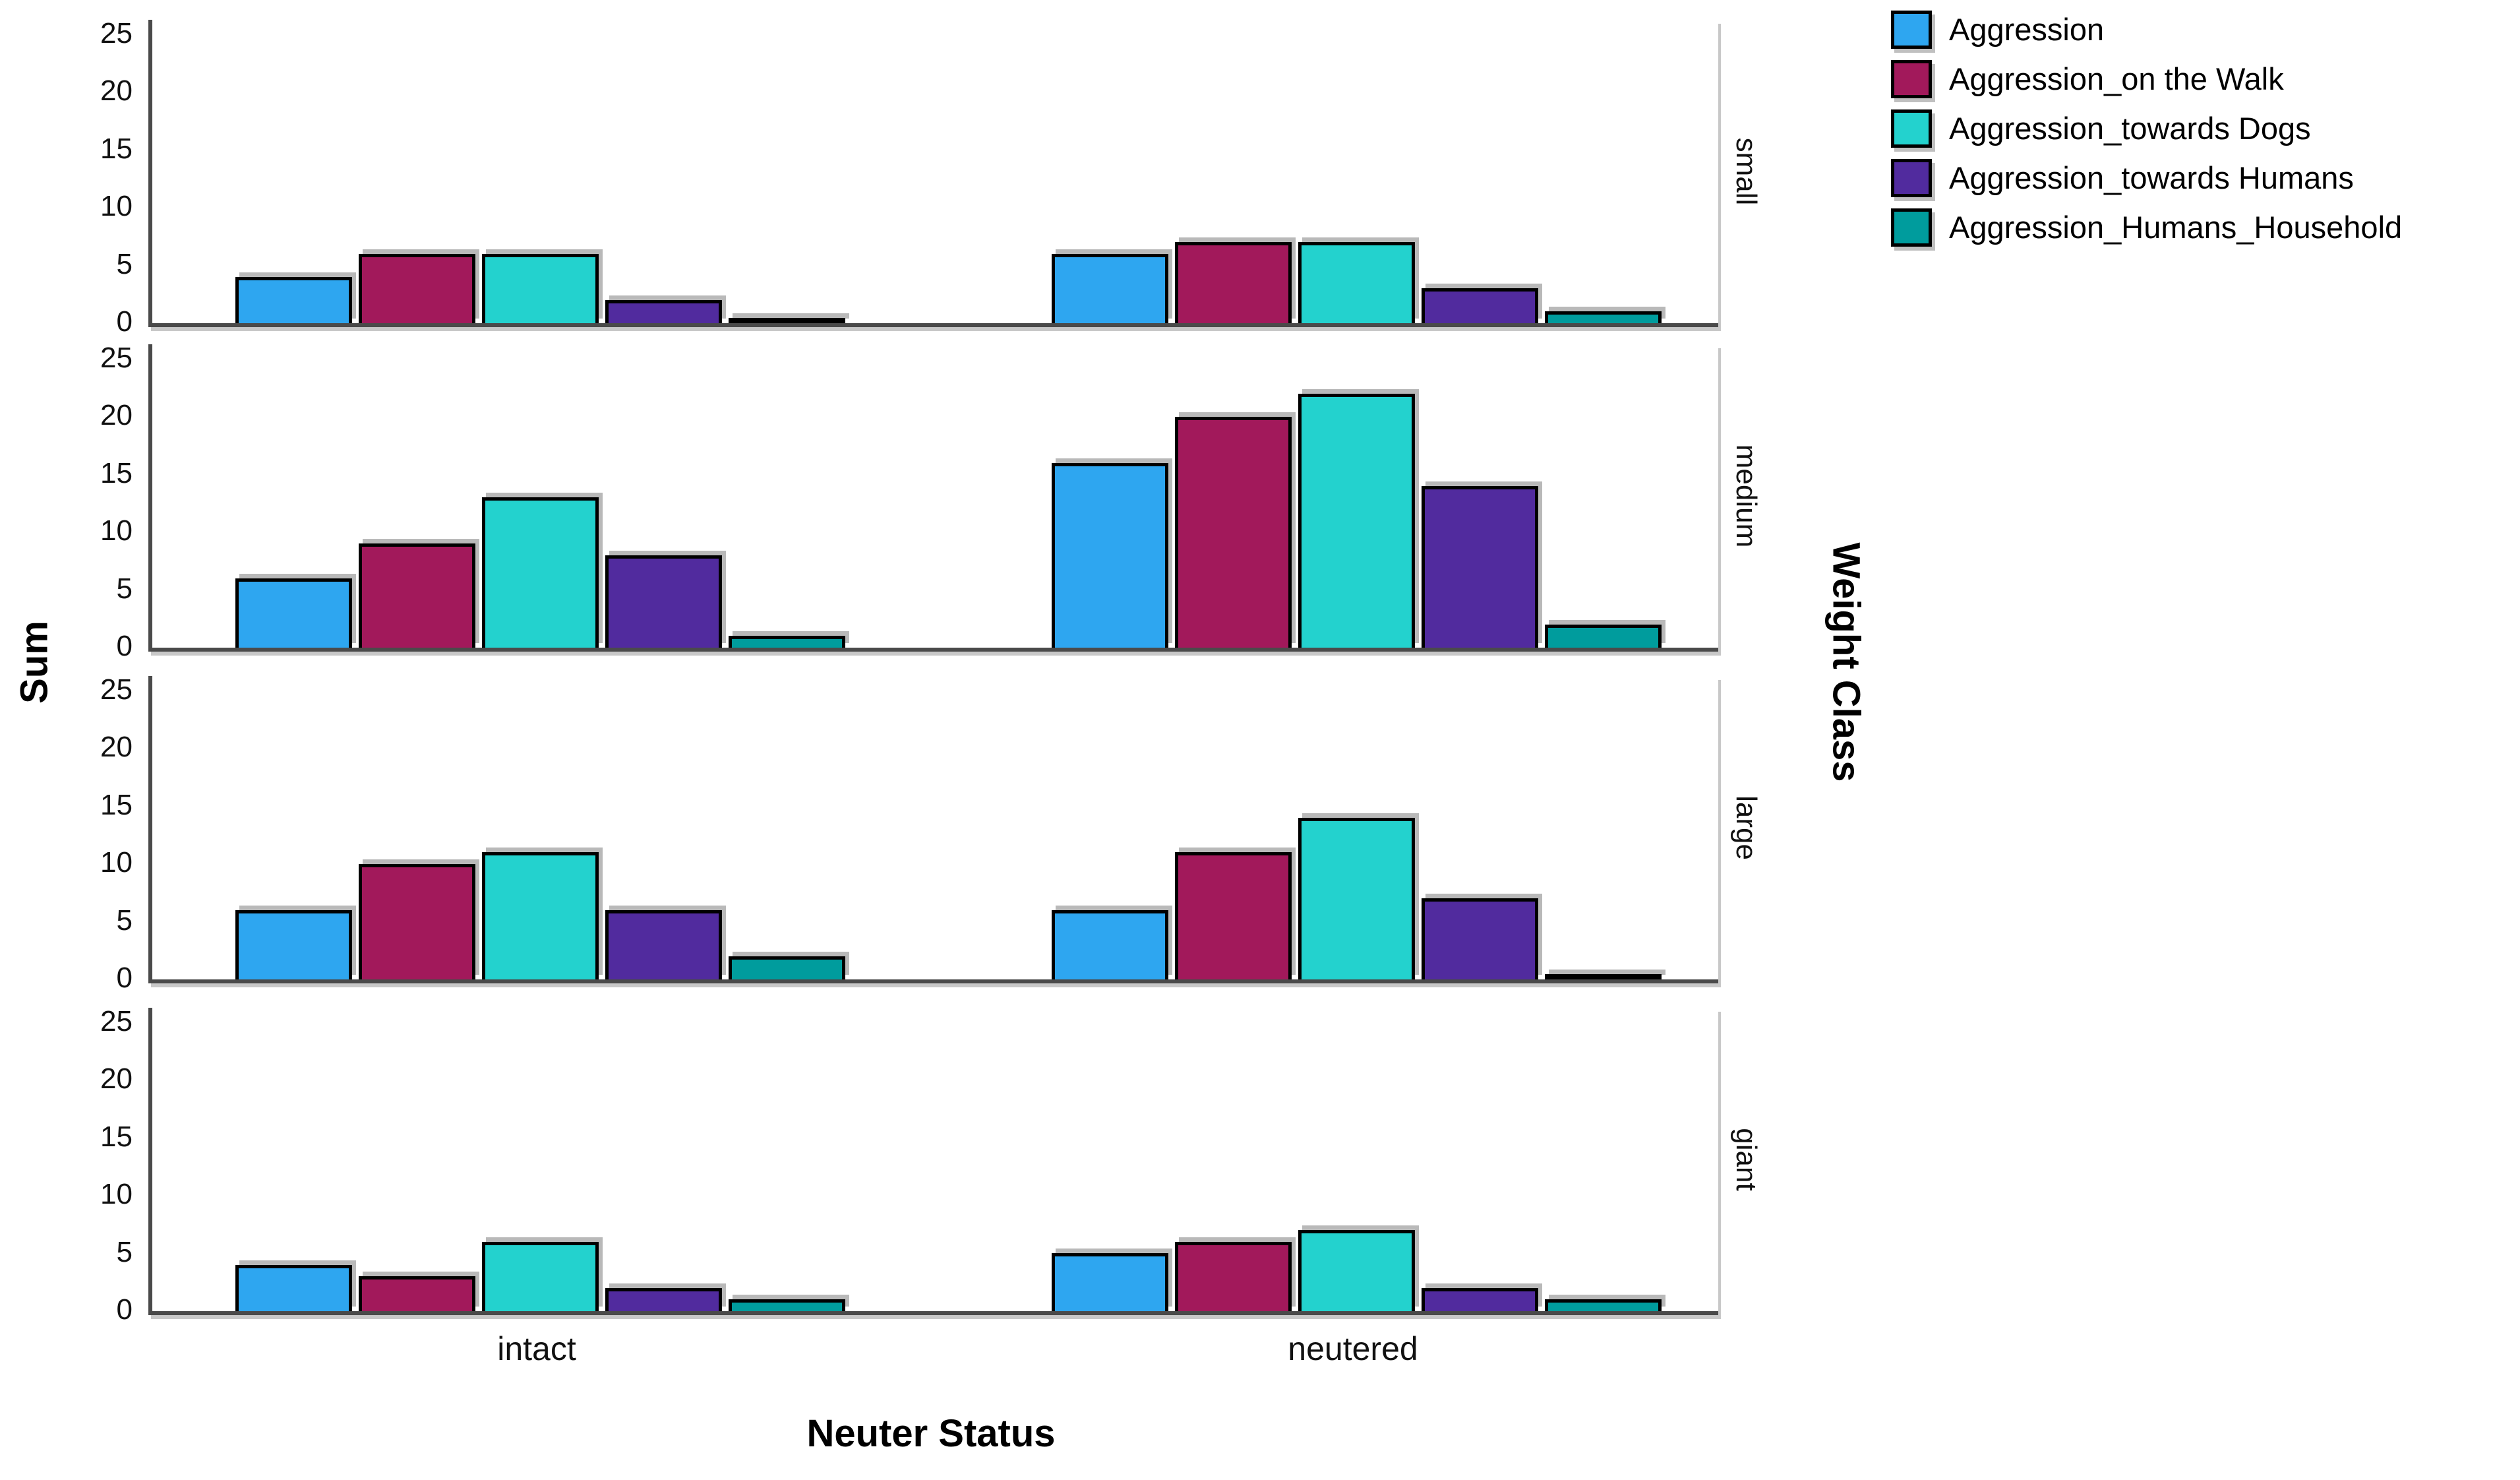  I want to click on legend-label: Aggression, so click(2027, 29).